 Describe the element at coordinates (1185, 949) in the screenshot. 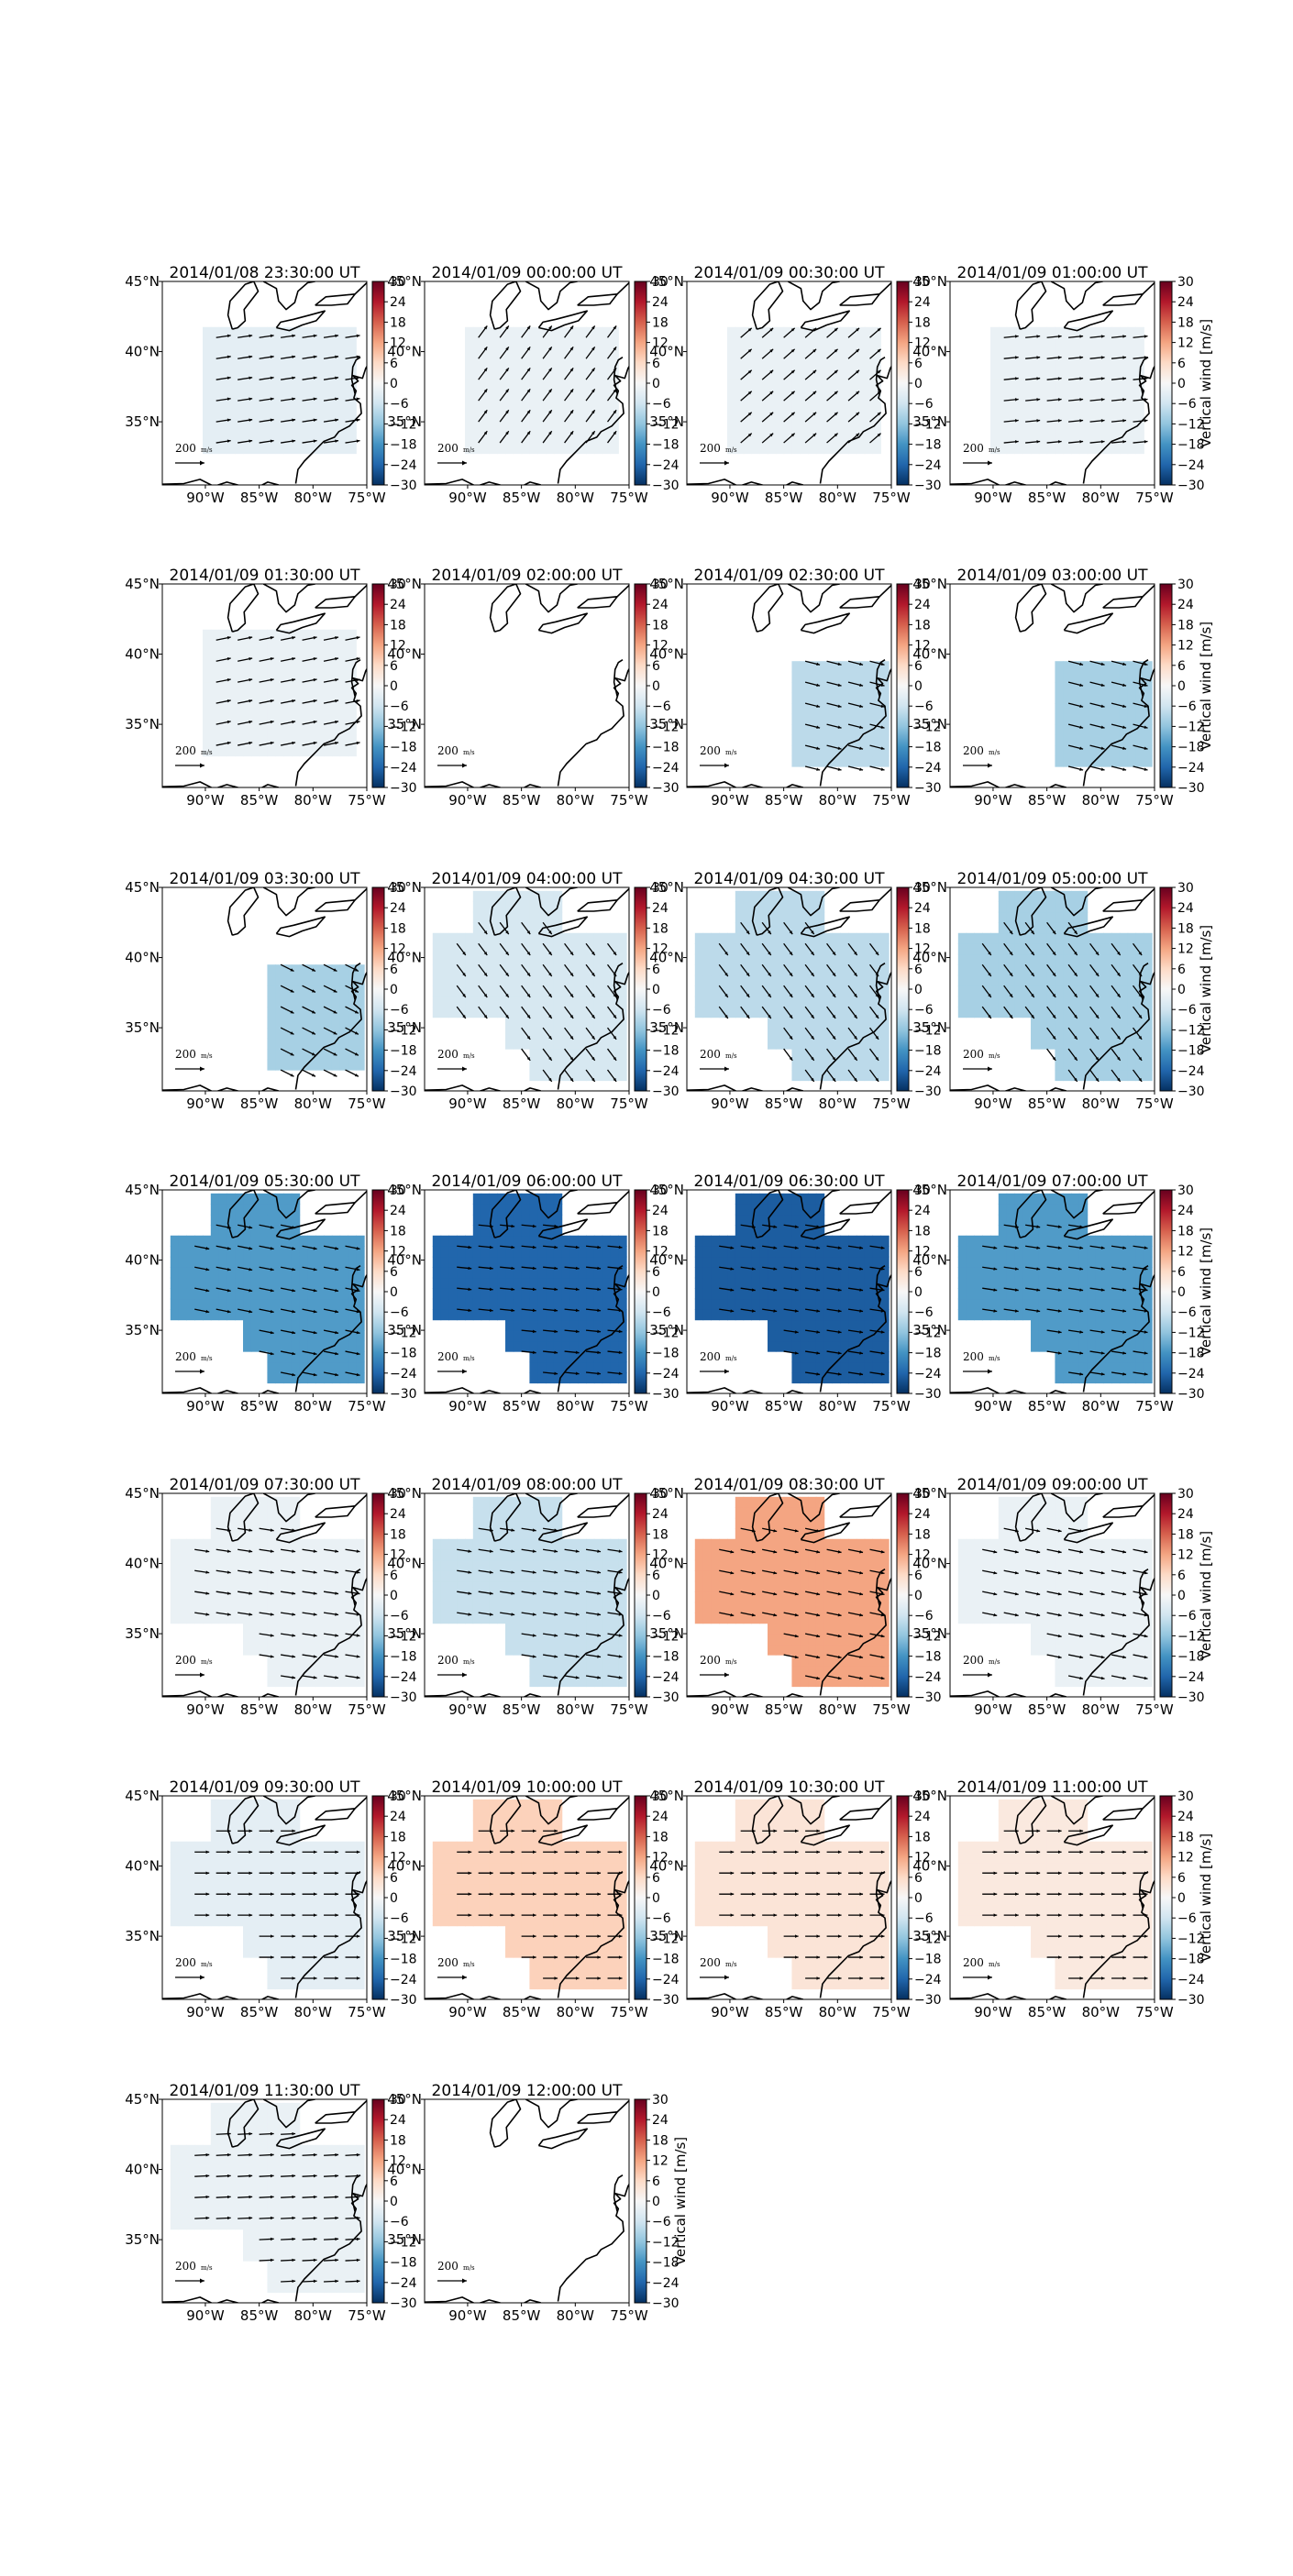

I see `colorbar-tick-label: 12` at that location.